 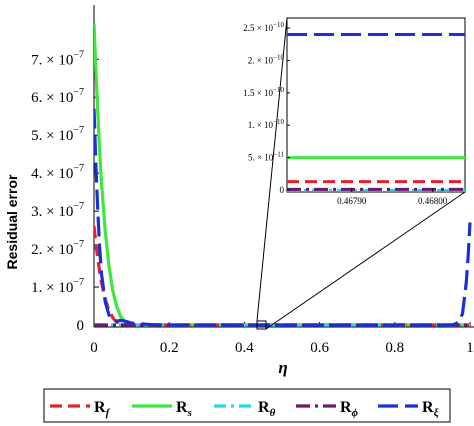 I want to click on y-tick-label: 2. × 10−7, so click(x=57, y=248).